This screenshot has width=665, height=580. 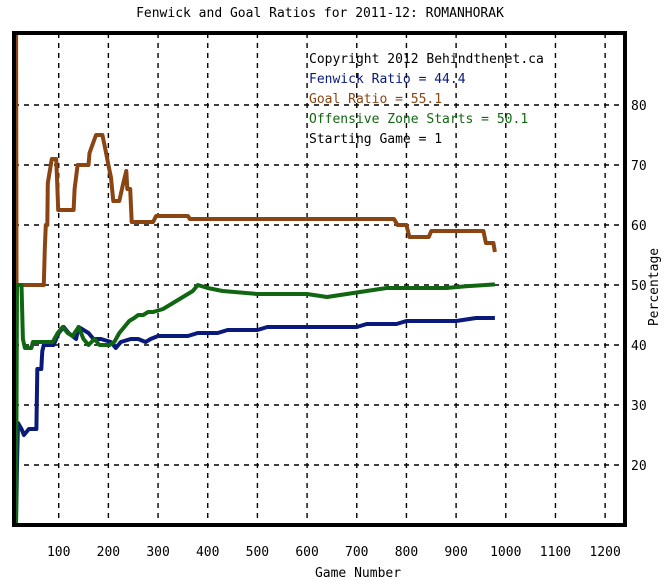 I want to click on annotation-line: Goal Ratio = 55.1, so click(x=375, y=99).